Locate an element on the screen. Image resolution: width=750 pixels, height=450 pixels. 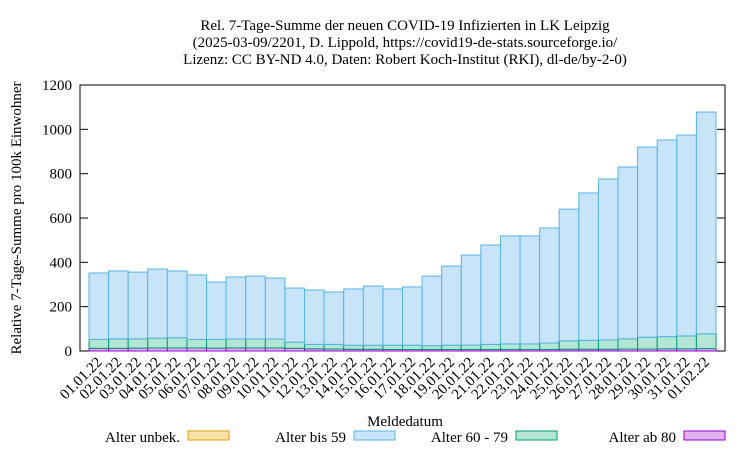
legend-label: Alter ab 80 is located at coordinates (642, 438).